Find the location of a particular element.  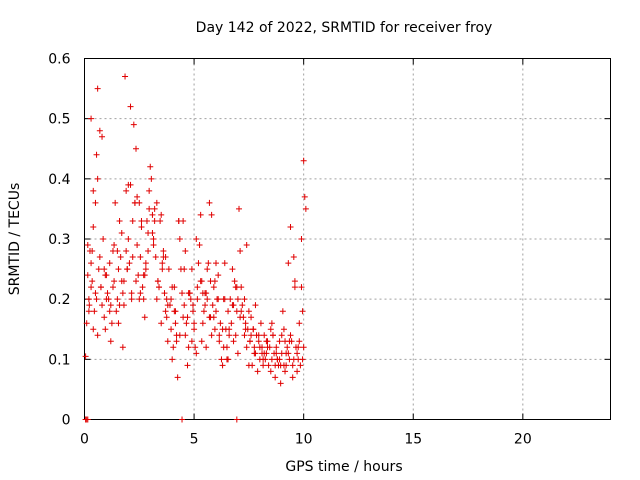

y-tick-label: 0.5 is located at coordinates (59, 120).